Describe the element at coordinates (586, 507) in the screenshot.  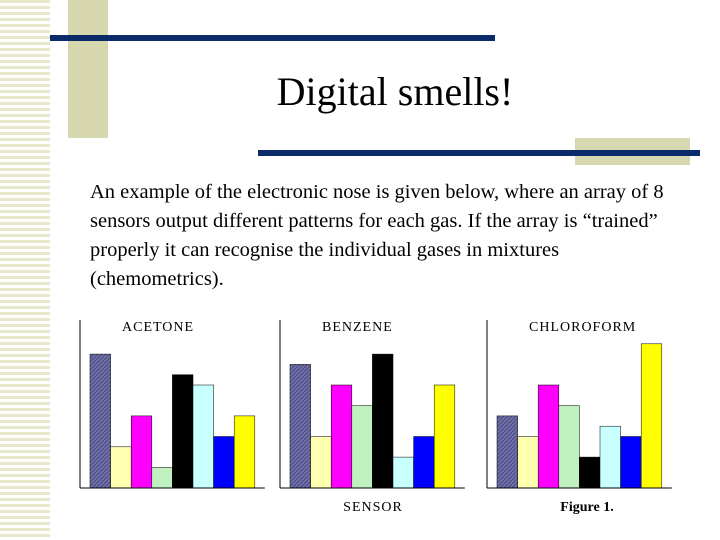
I see `figure-caption: Figure 1.` at that location.